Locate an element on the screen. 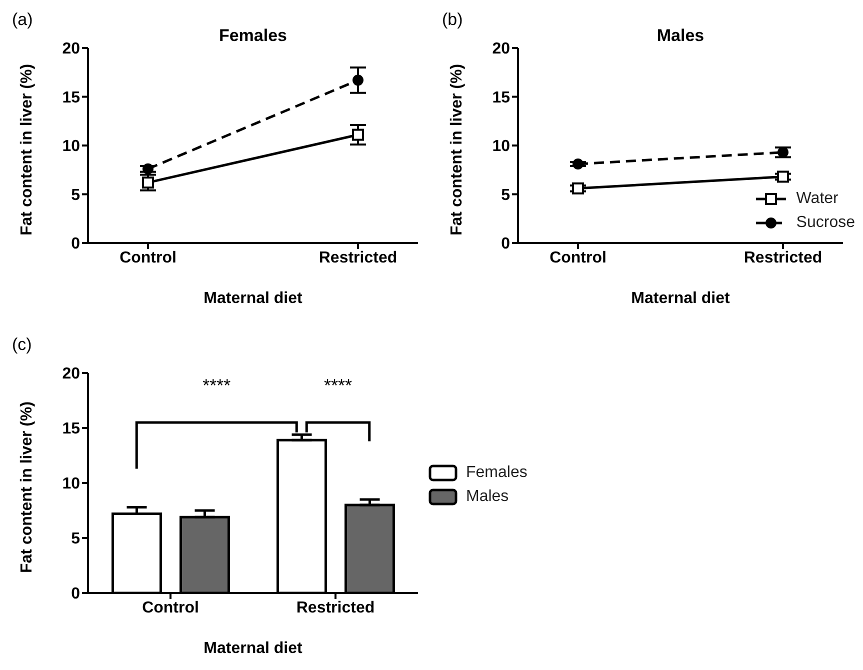 The width and height of the screenshot is (863, 670). text: (b) is located at coordinates (452, 20).